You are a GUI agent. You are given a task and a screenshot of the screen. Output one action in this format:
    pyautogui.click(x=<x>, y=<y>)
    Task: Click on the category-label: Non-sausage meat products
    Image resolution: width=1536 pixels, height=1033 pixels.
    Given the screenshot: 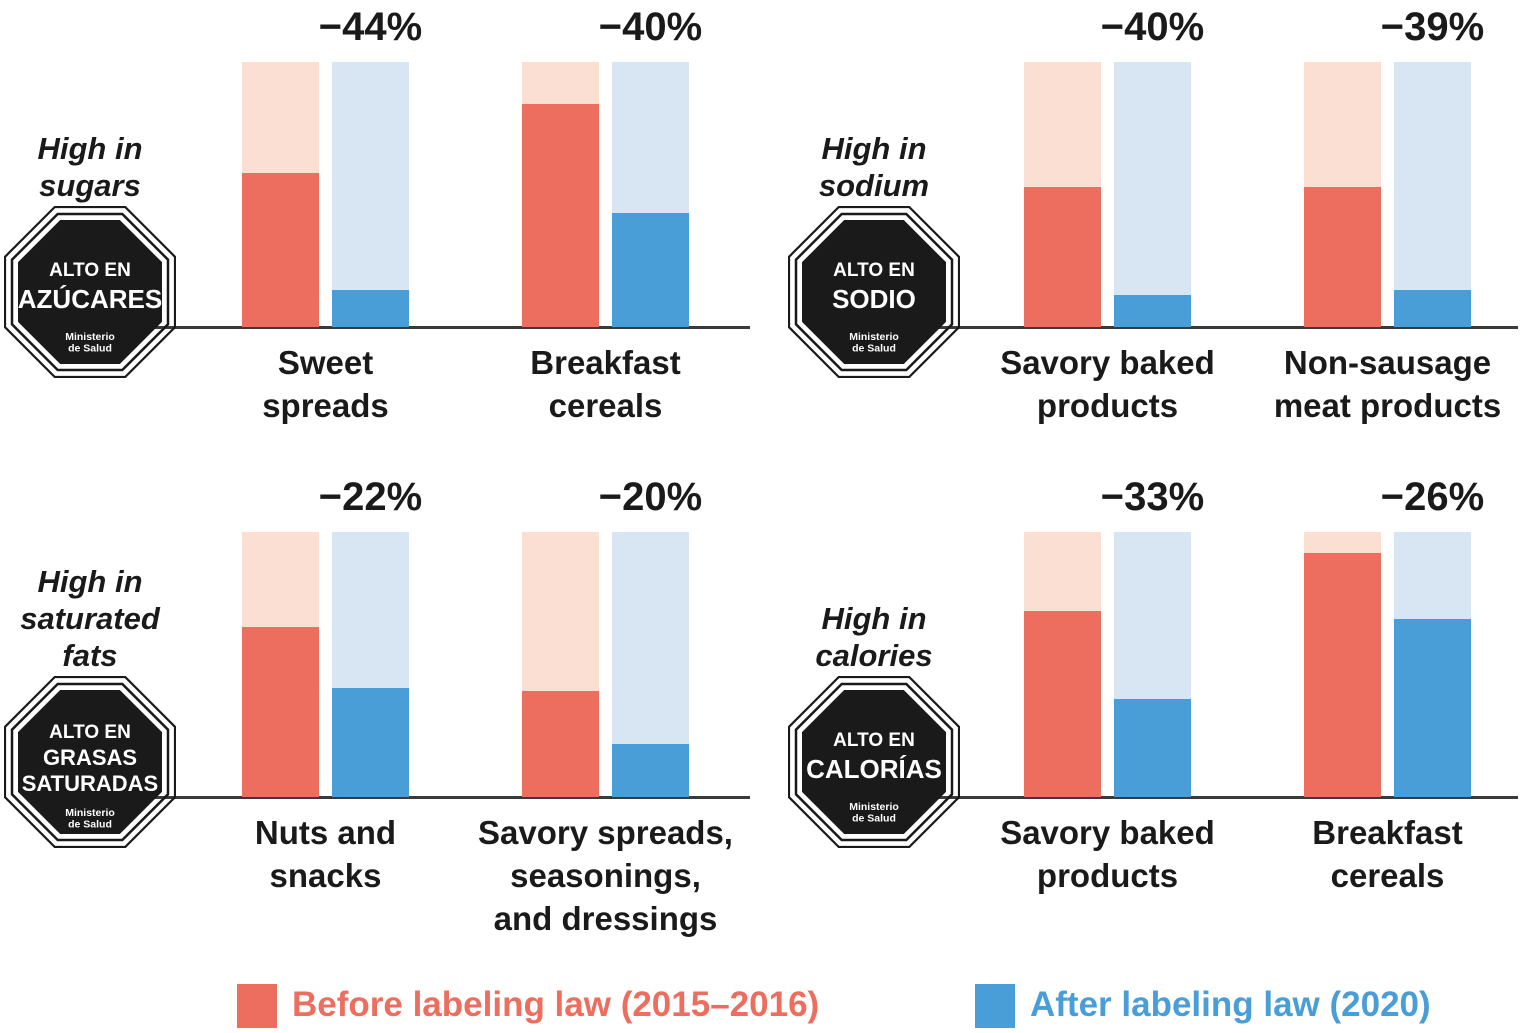 What is the action you would take?
    pyautogui.click(x=1367, y=384)
    